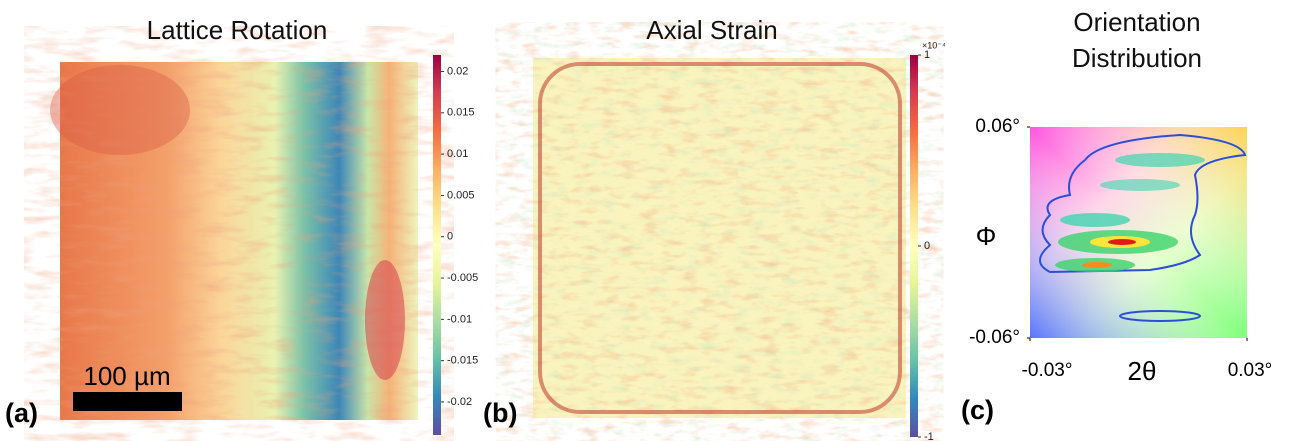 The height and width of the screenshot is (441, 1293). Describe the element at coordinates (457, 71) in the screenshot. I see `colorbar-tick-label: 0.02` at that location.